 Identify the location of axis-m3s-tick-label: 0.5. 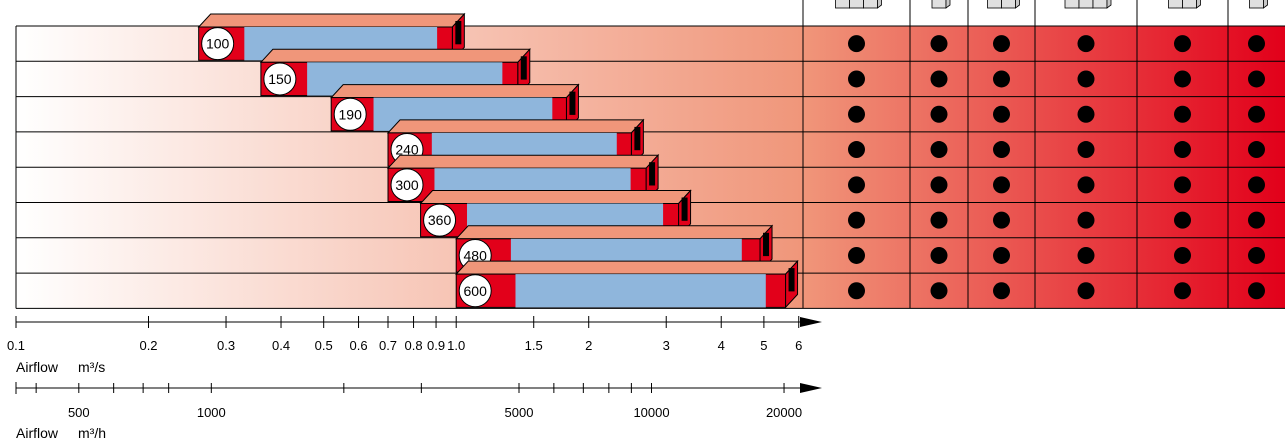
(324, 345).